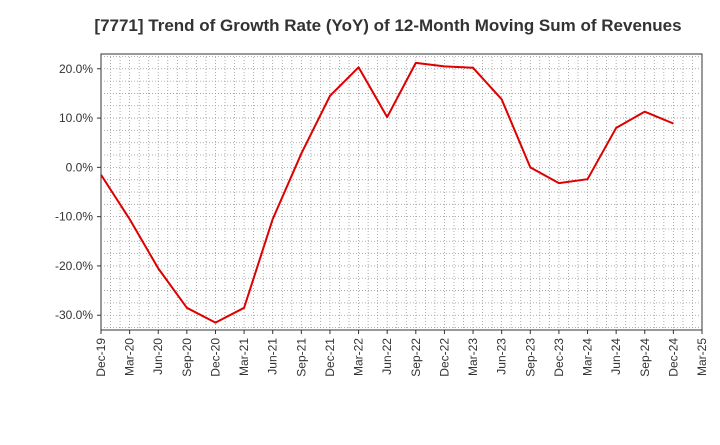 This screenshot has height=445, width=720. Describe the element at coordinates (444, 357) in the screenshot. I see `x-tick-label: Dec-22` at that location.